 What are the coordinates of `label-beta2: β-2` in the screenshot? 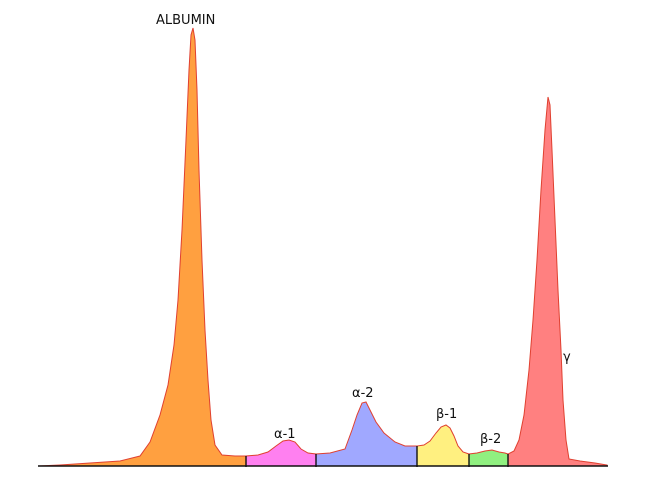 It's located at (490, 439).